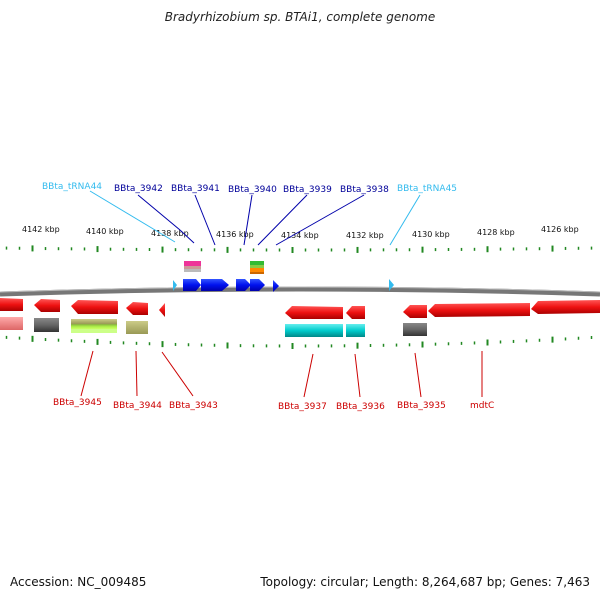 Image resolution: width=600 pixels, height=600 pixels. Describe the element at coordinates (78, 582) in the screenshot. I see `accession-text: Accession: NC_009485` at that location.